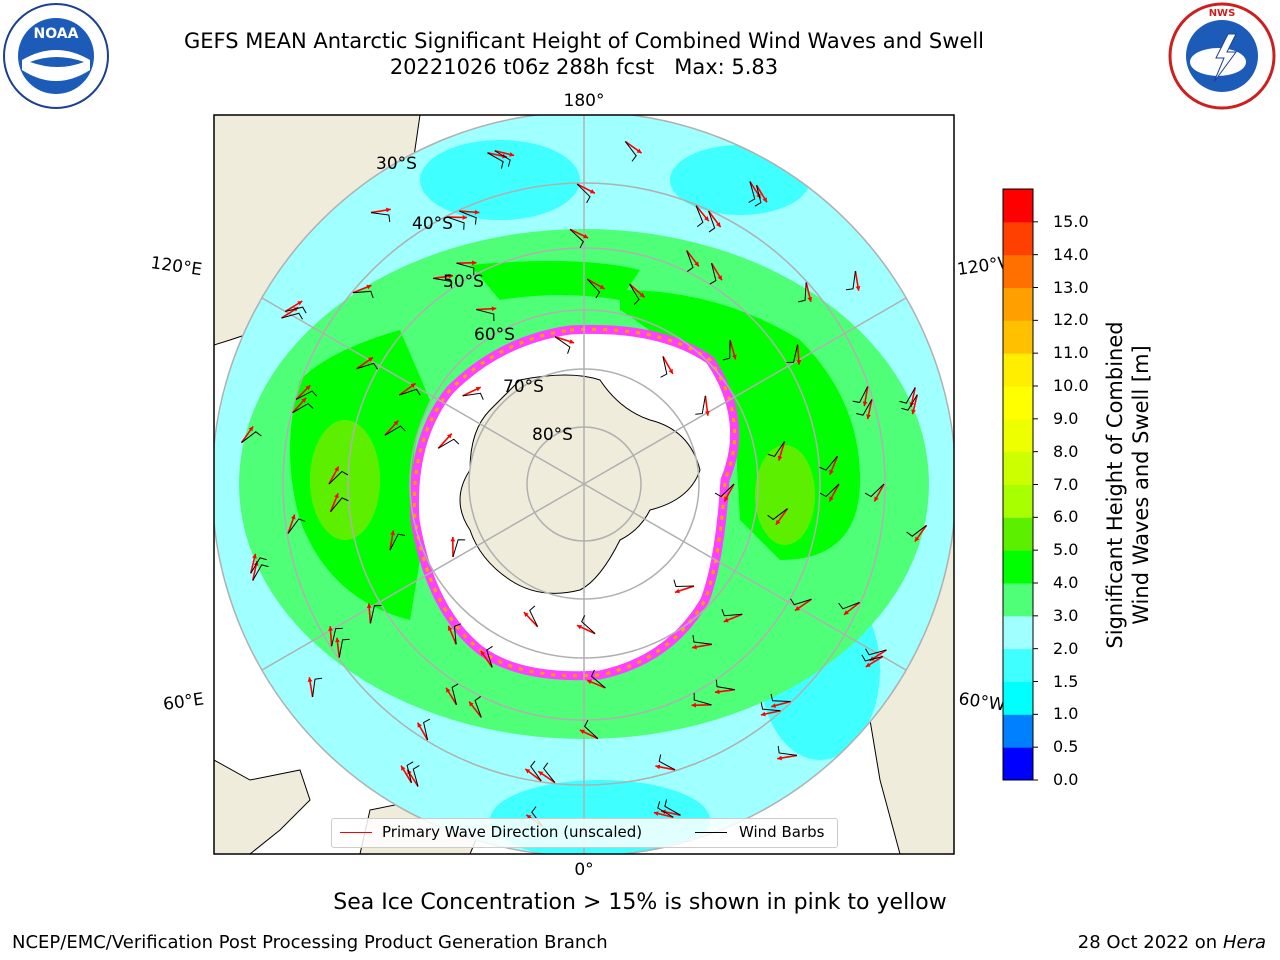 Image resolution: width=1280 pixels, height=960 pixels. I want to click on colorbar-tick-label: 3.0, so click(1066, 615).